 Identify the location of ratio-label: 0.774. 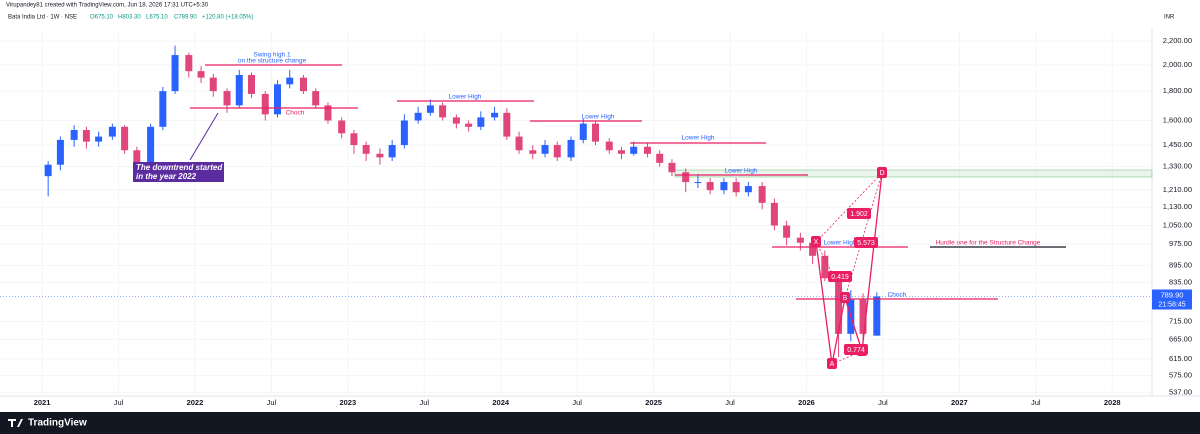
(856, 350).